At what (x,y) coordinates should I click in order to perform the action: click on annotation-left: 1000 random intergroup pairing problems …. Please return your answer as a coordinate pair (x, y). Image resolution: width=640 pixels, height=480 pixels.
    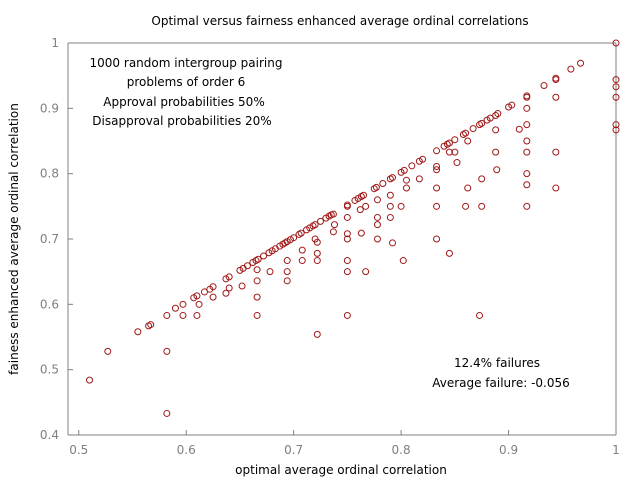
    Looking at the image, I should click on (186, 92).